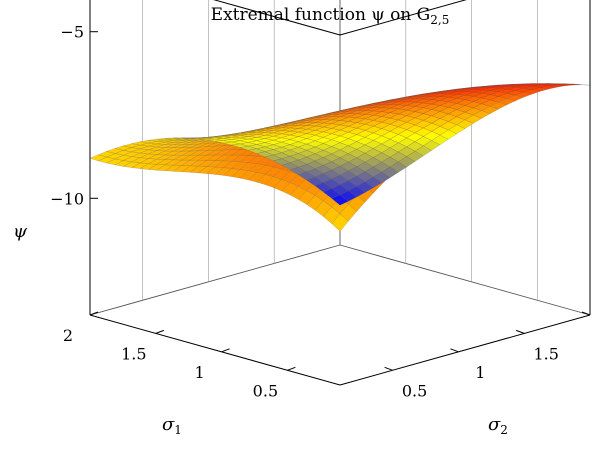  Describe the element at coordinates (265, 390) in the screenshot. I see `x-tick-label: 0.5` at that location.